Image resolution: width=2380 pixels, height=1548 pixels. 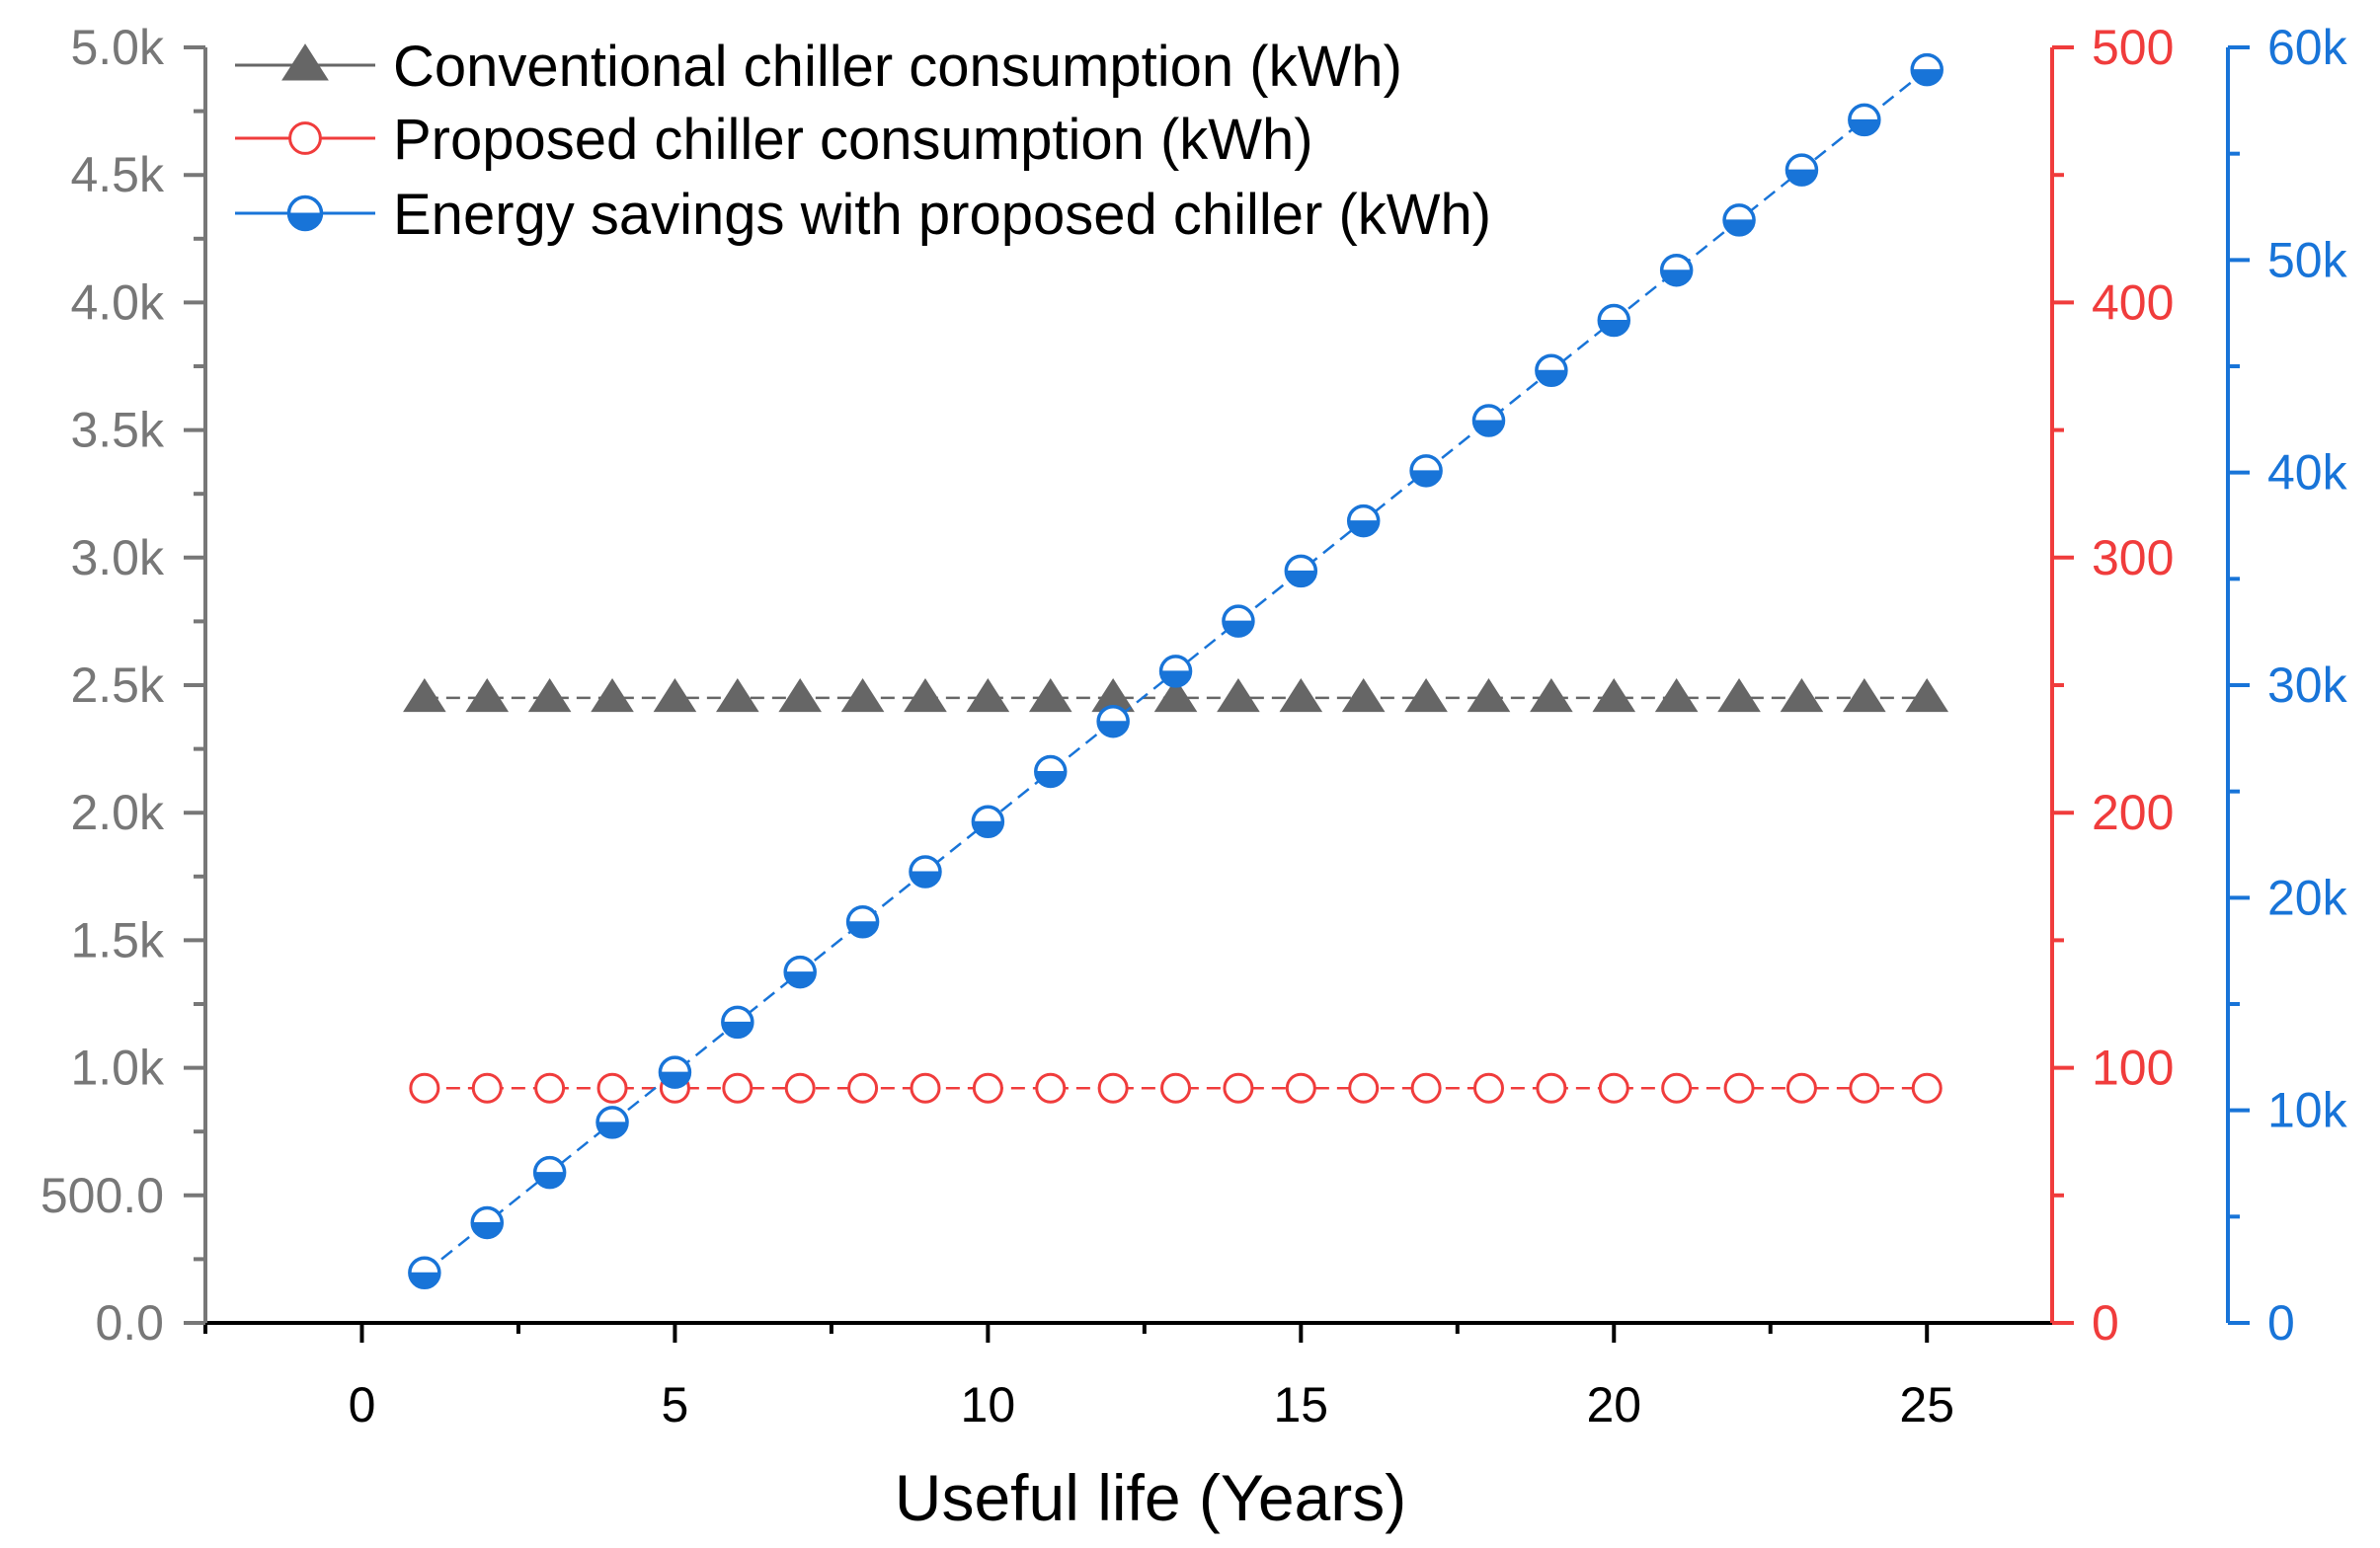 What do you see at coordinates (117, 1068) in the screenshot?
I see `left-y-tick-label: 1.0k` at bounding box center [117, 1068].